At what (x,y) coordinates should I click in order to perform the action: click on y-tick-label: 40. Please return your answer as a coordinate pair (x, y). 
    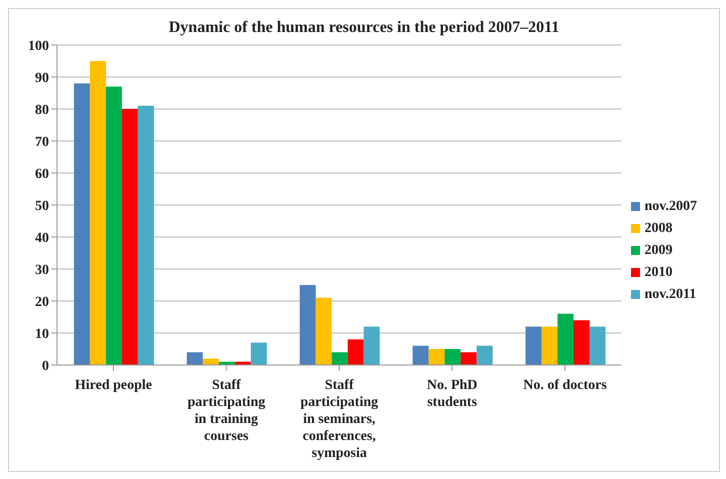
    Looking at the image, I should click on (42, 238).